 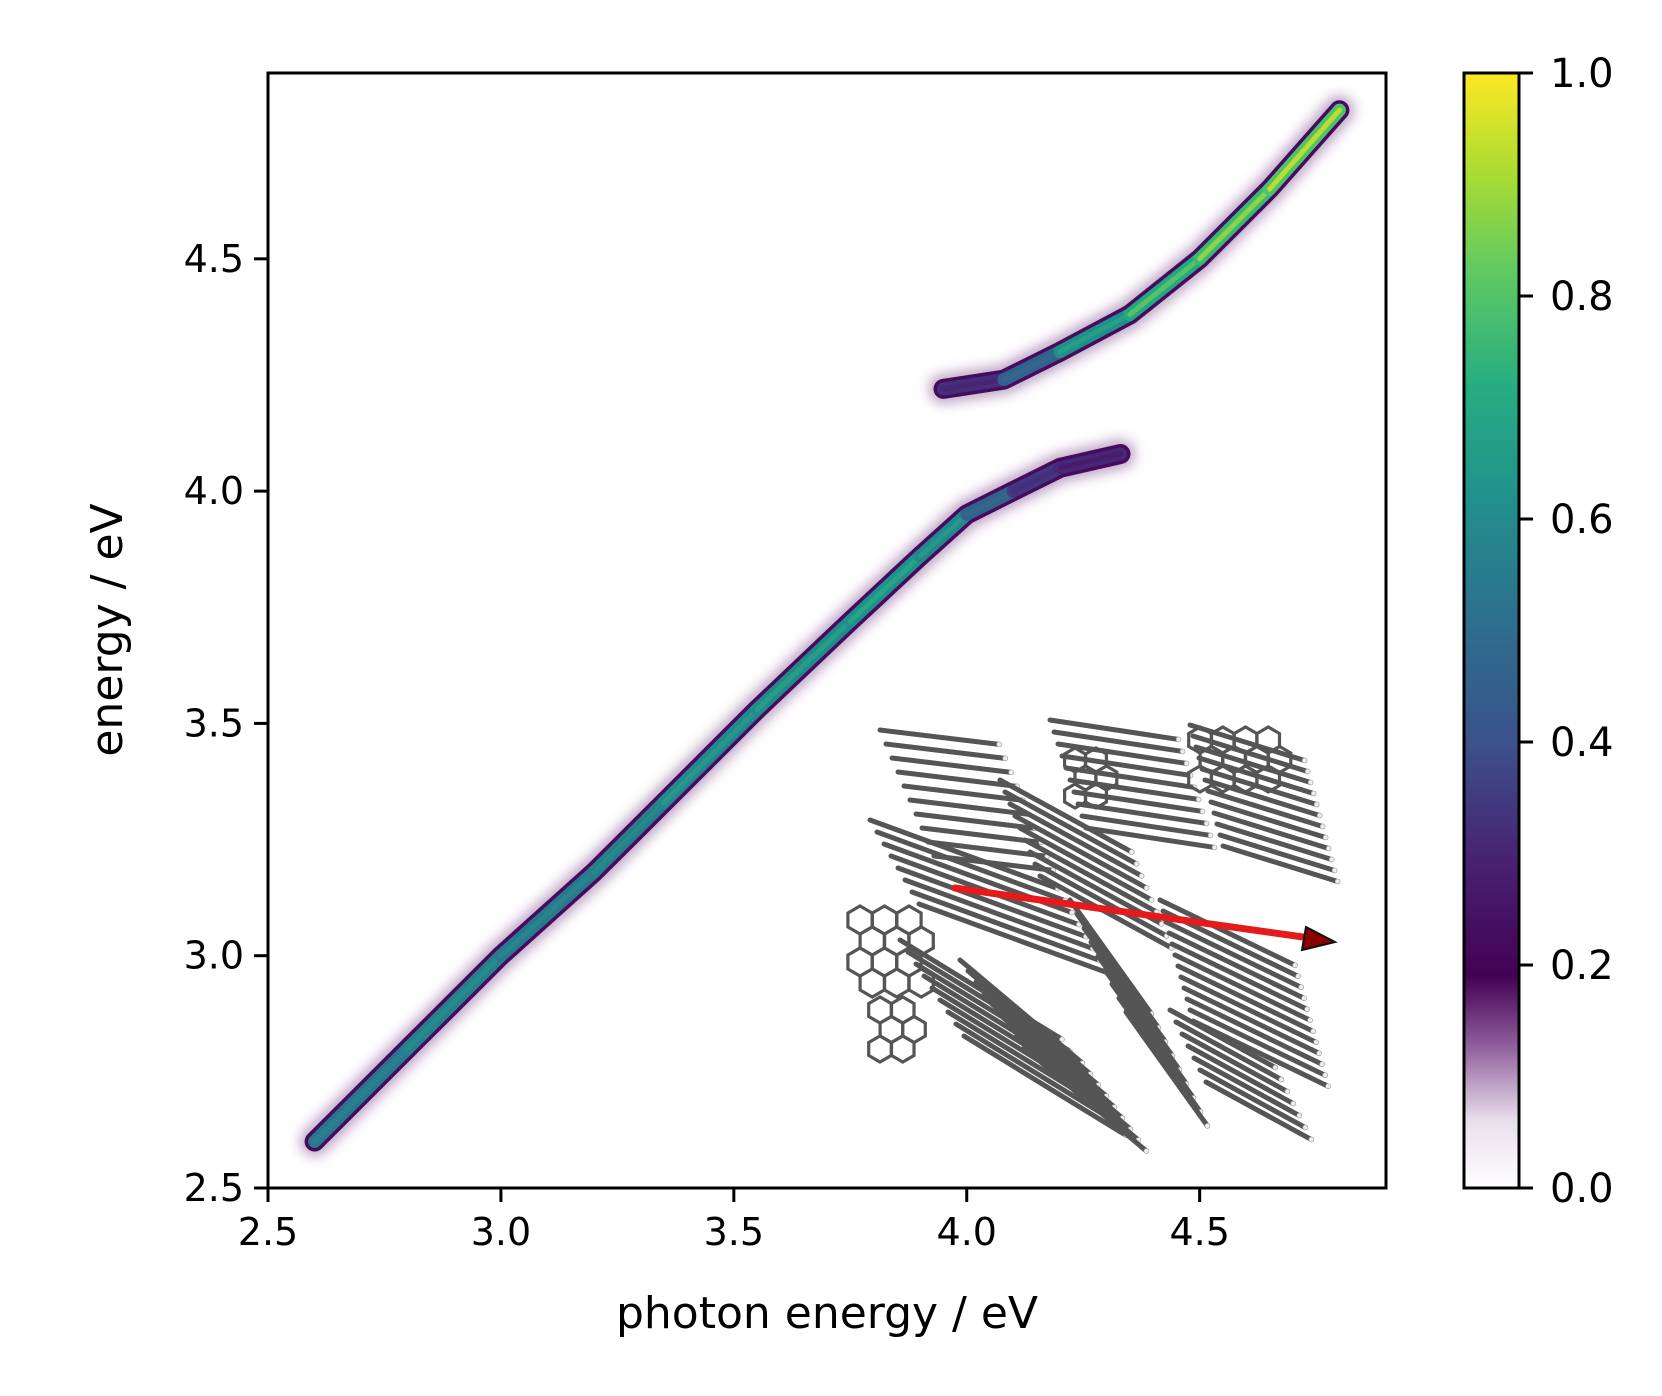 What do you see at coordinates (1582, 743) in the screenshot?
I see `colorbar-tick-label: 0.4` at bounding box center [1582, 743].